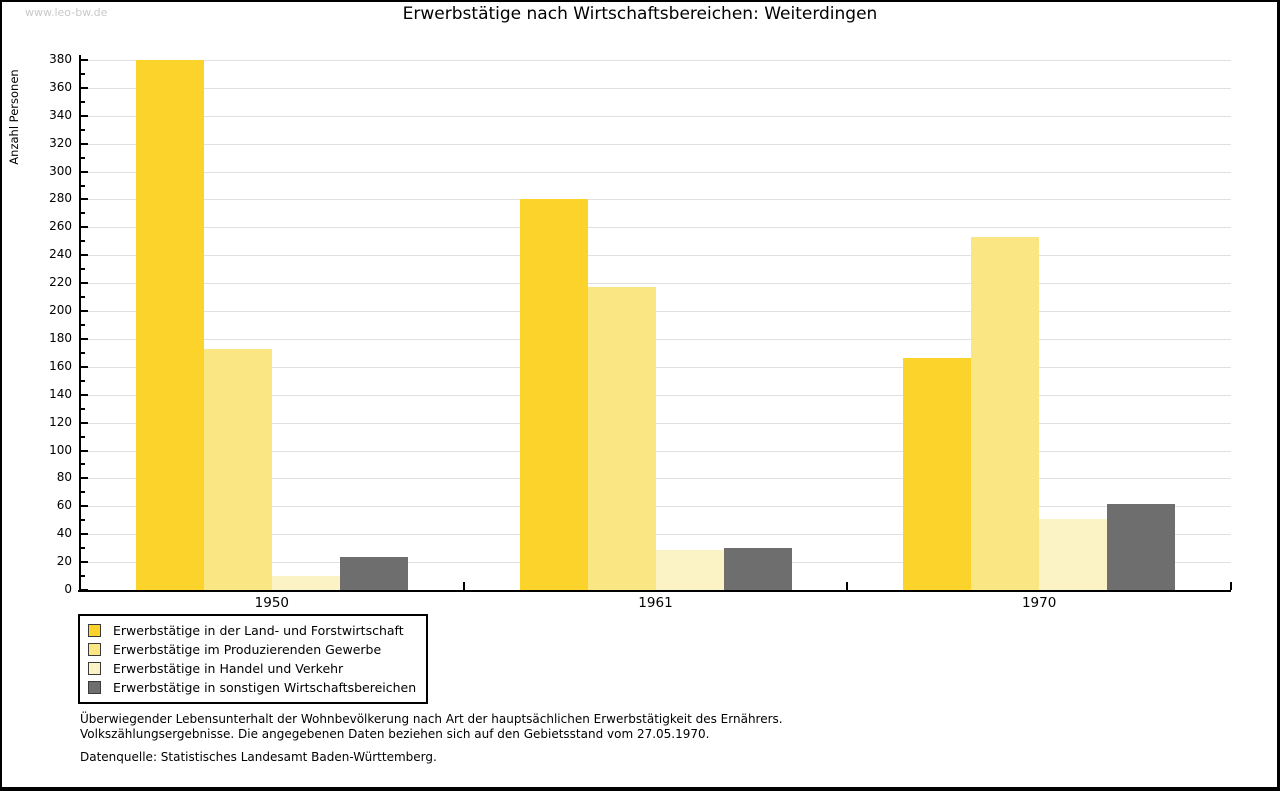 Image resolution: width=1280 pixels, height=791 pixels. I want to click on legend-item-2: Erwerbstätige im Produzierenden Gewerbe, so click(252, 649).